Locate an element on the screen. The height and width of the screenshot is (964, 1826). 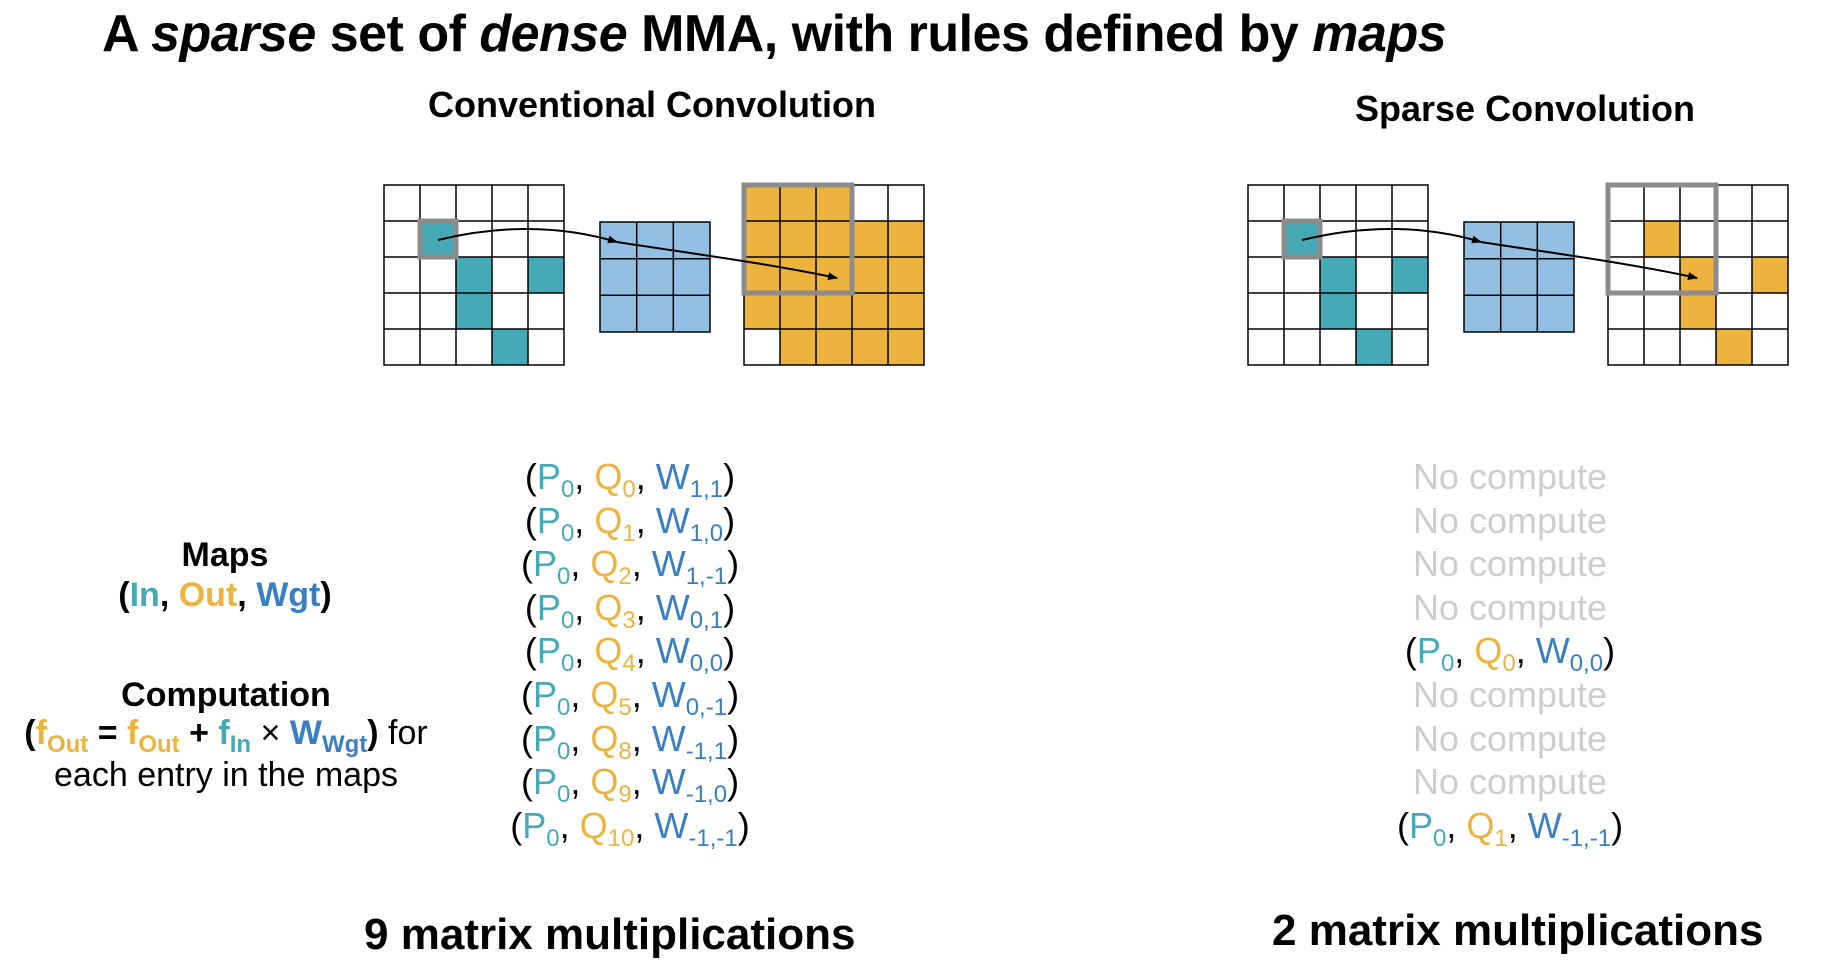
conventional-arrow-to-kernel is located at coordinates (527, 236).